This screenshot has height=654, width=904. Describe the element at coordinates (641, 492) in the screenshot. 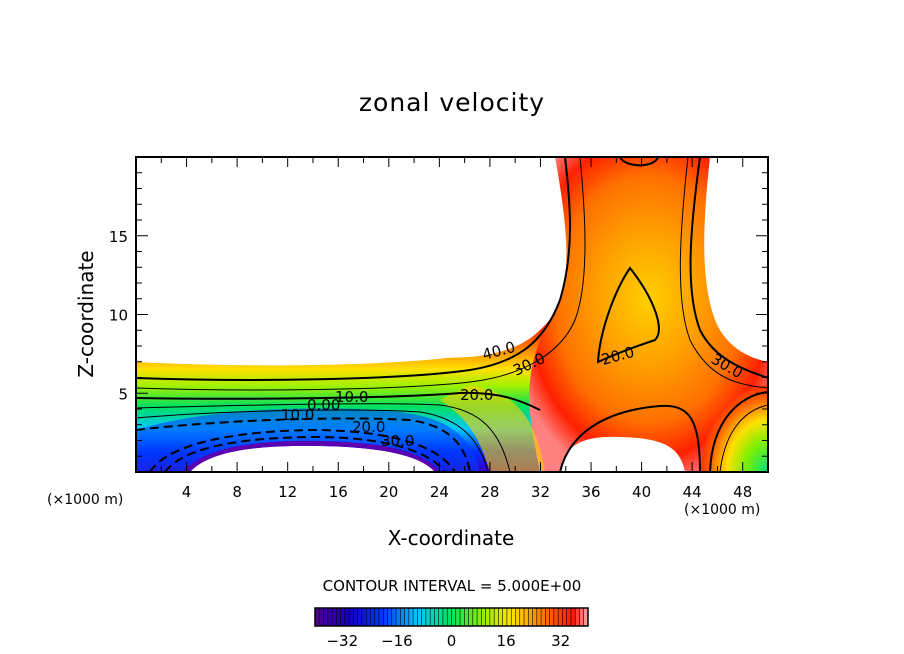

I see `x-tick-label: 40` at that location.